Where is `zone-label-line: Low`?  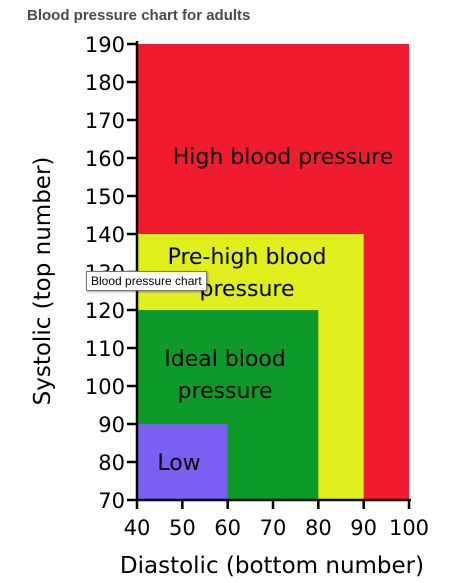
zone-label-line: Low is located at coordinates (178, 463).